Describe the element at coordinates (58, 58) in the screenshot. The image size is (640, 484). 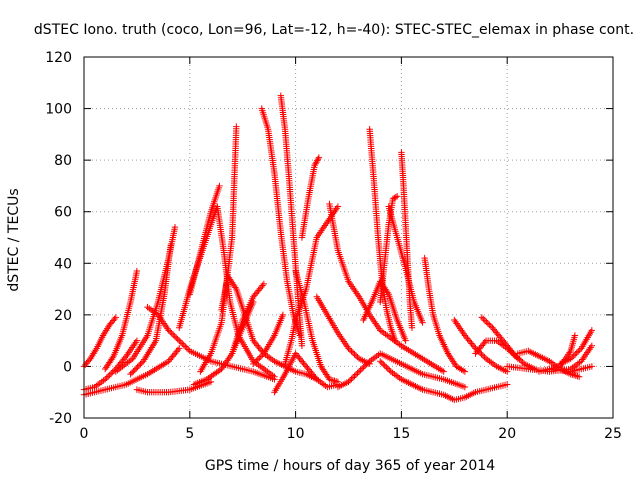
I see `y-tick-label: 120` at that location.